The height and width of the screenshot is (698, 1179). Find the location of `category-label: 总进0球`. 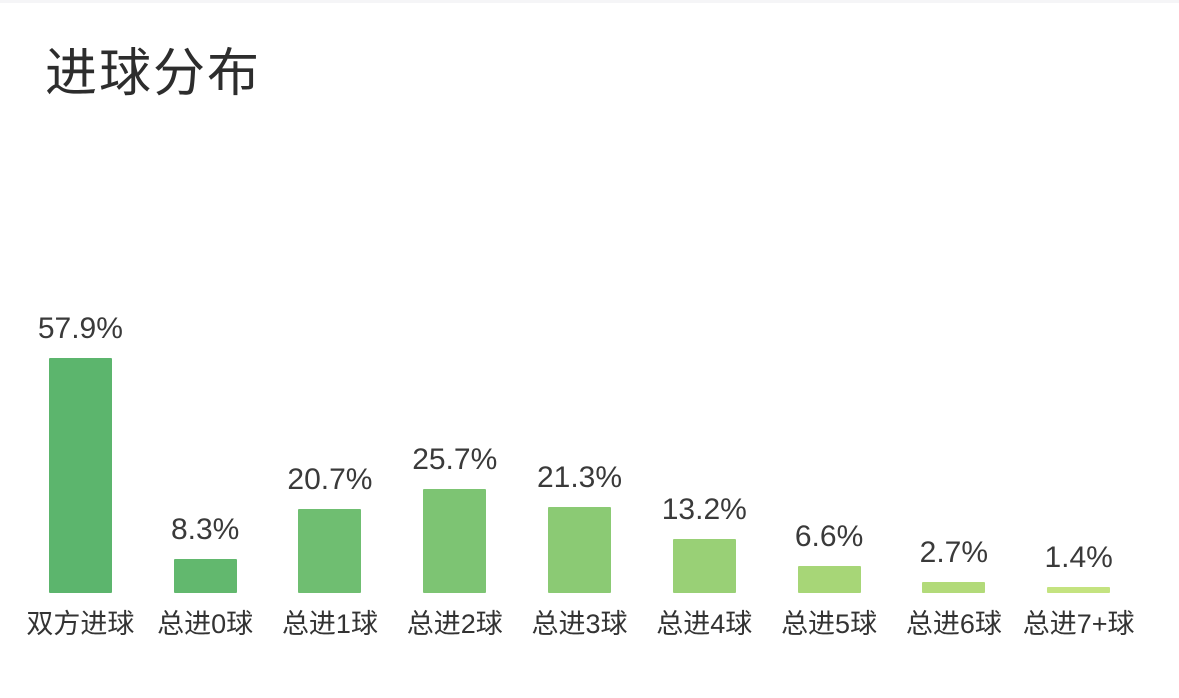

category-label: 总进0球 is located at coordinates (205, 624).